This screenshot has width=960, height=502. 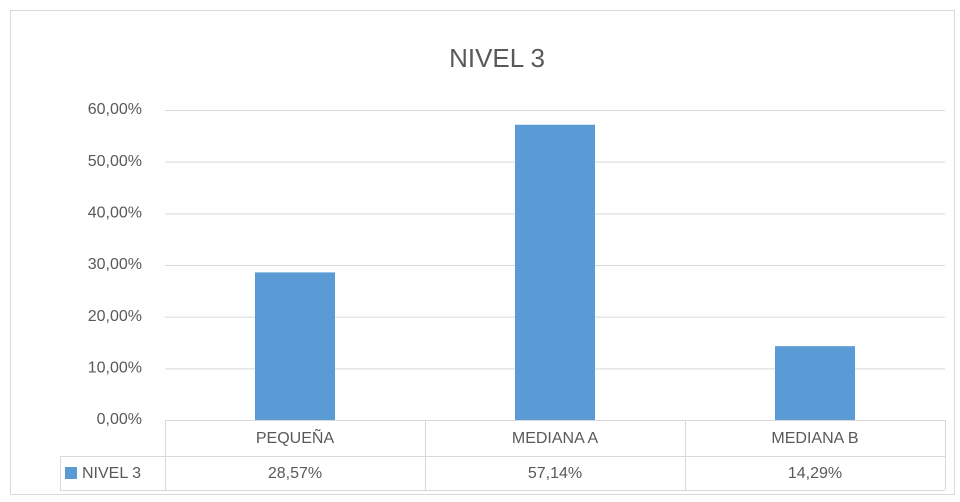 What do you see at coordinates (119, 419) in the screenshot?
I see `y-tick-label: 0,00%` at bounding box center [119, 419].